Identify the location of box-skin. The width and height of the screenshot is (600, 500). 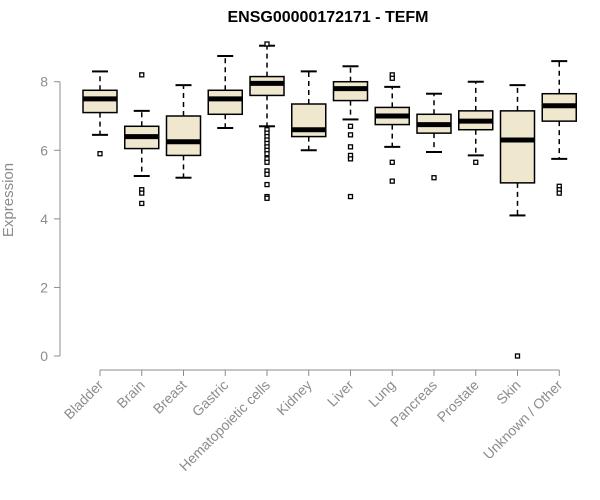
(517, 221).